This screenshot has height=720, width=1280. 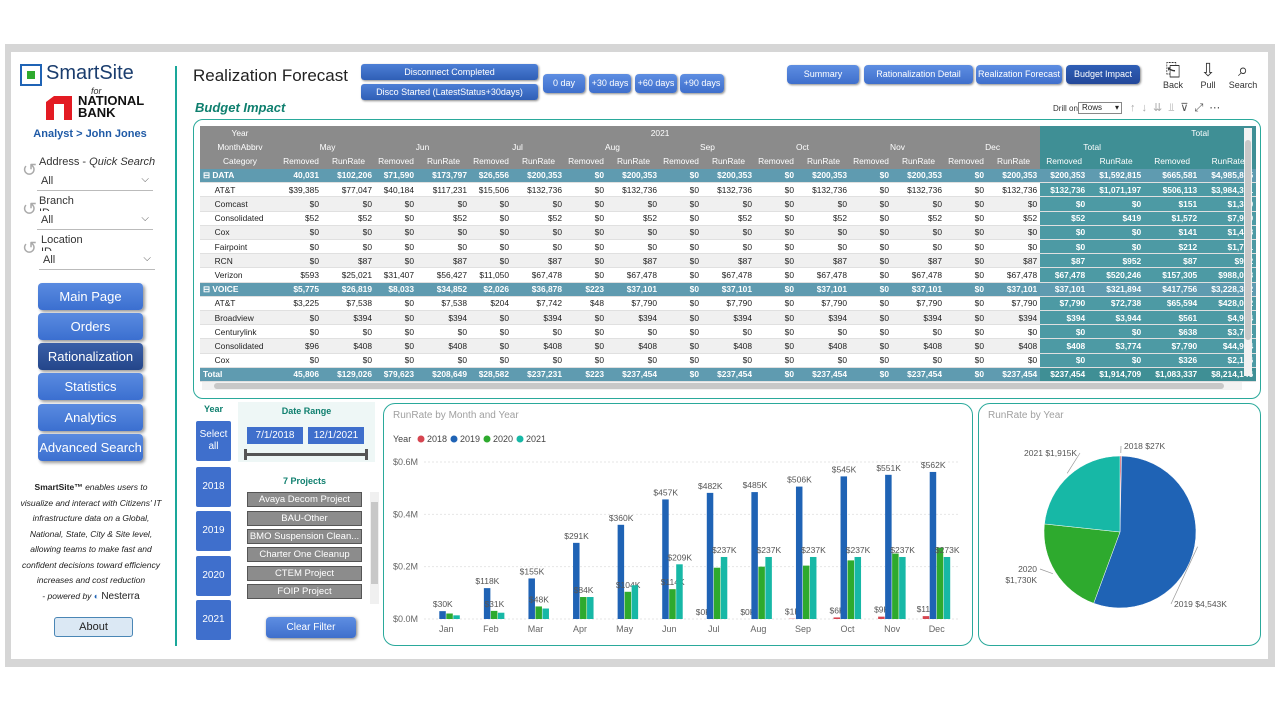 What do you see at coordinates (90, 356) in the screenshot?
I see `nav-rationalization: Rationalization` at bounding box center [90, 356].